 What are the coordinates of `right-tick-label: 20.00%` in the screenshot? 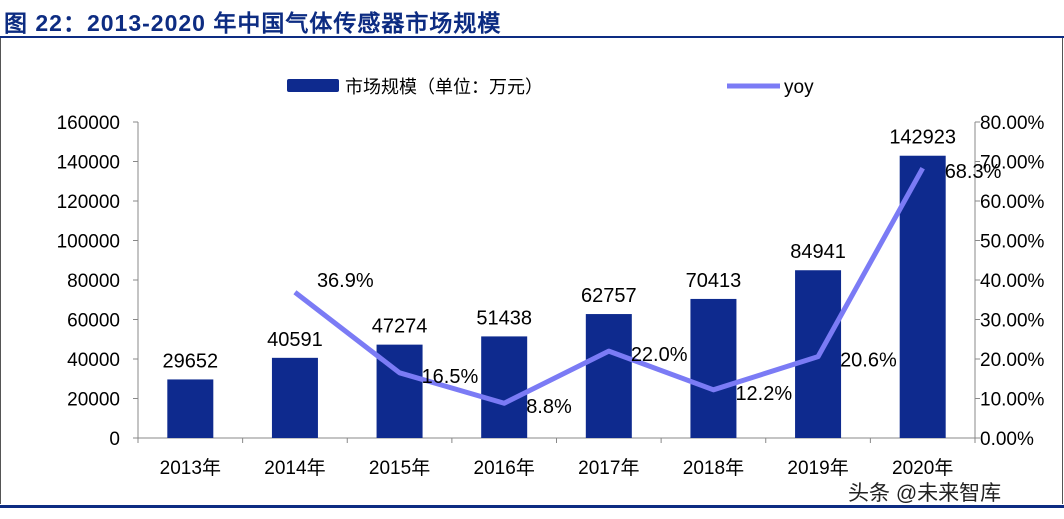 It's located at (1012, 360).